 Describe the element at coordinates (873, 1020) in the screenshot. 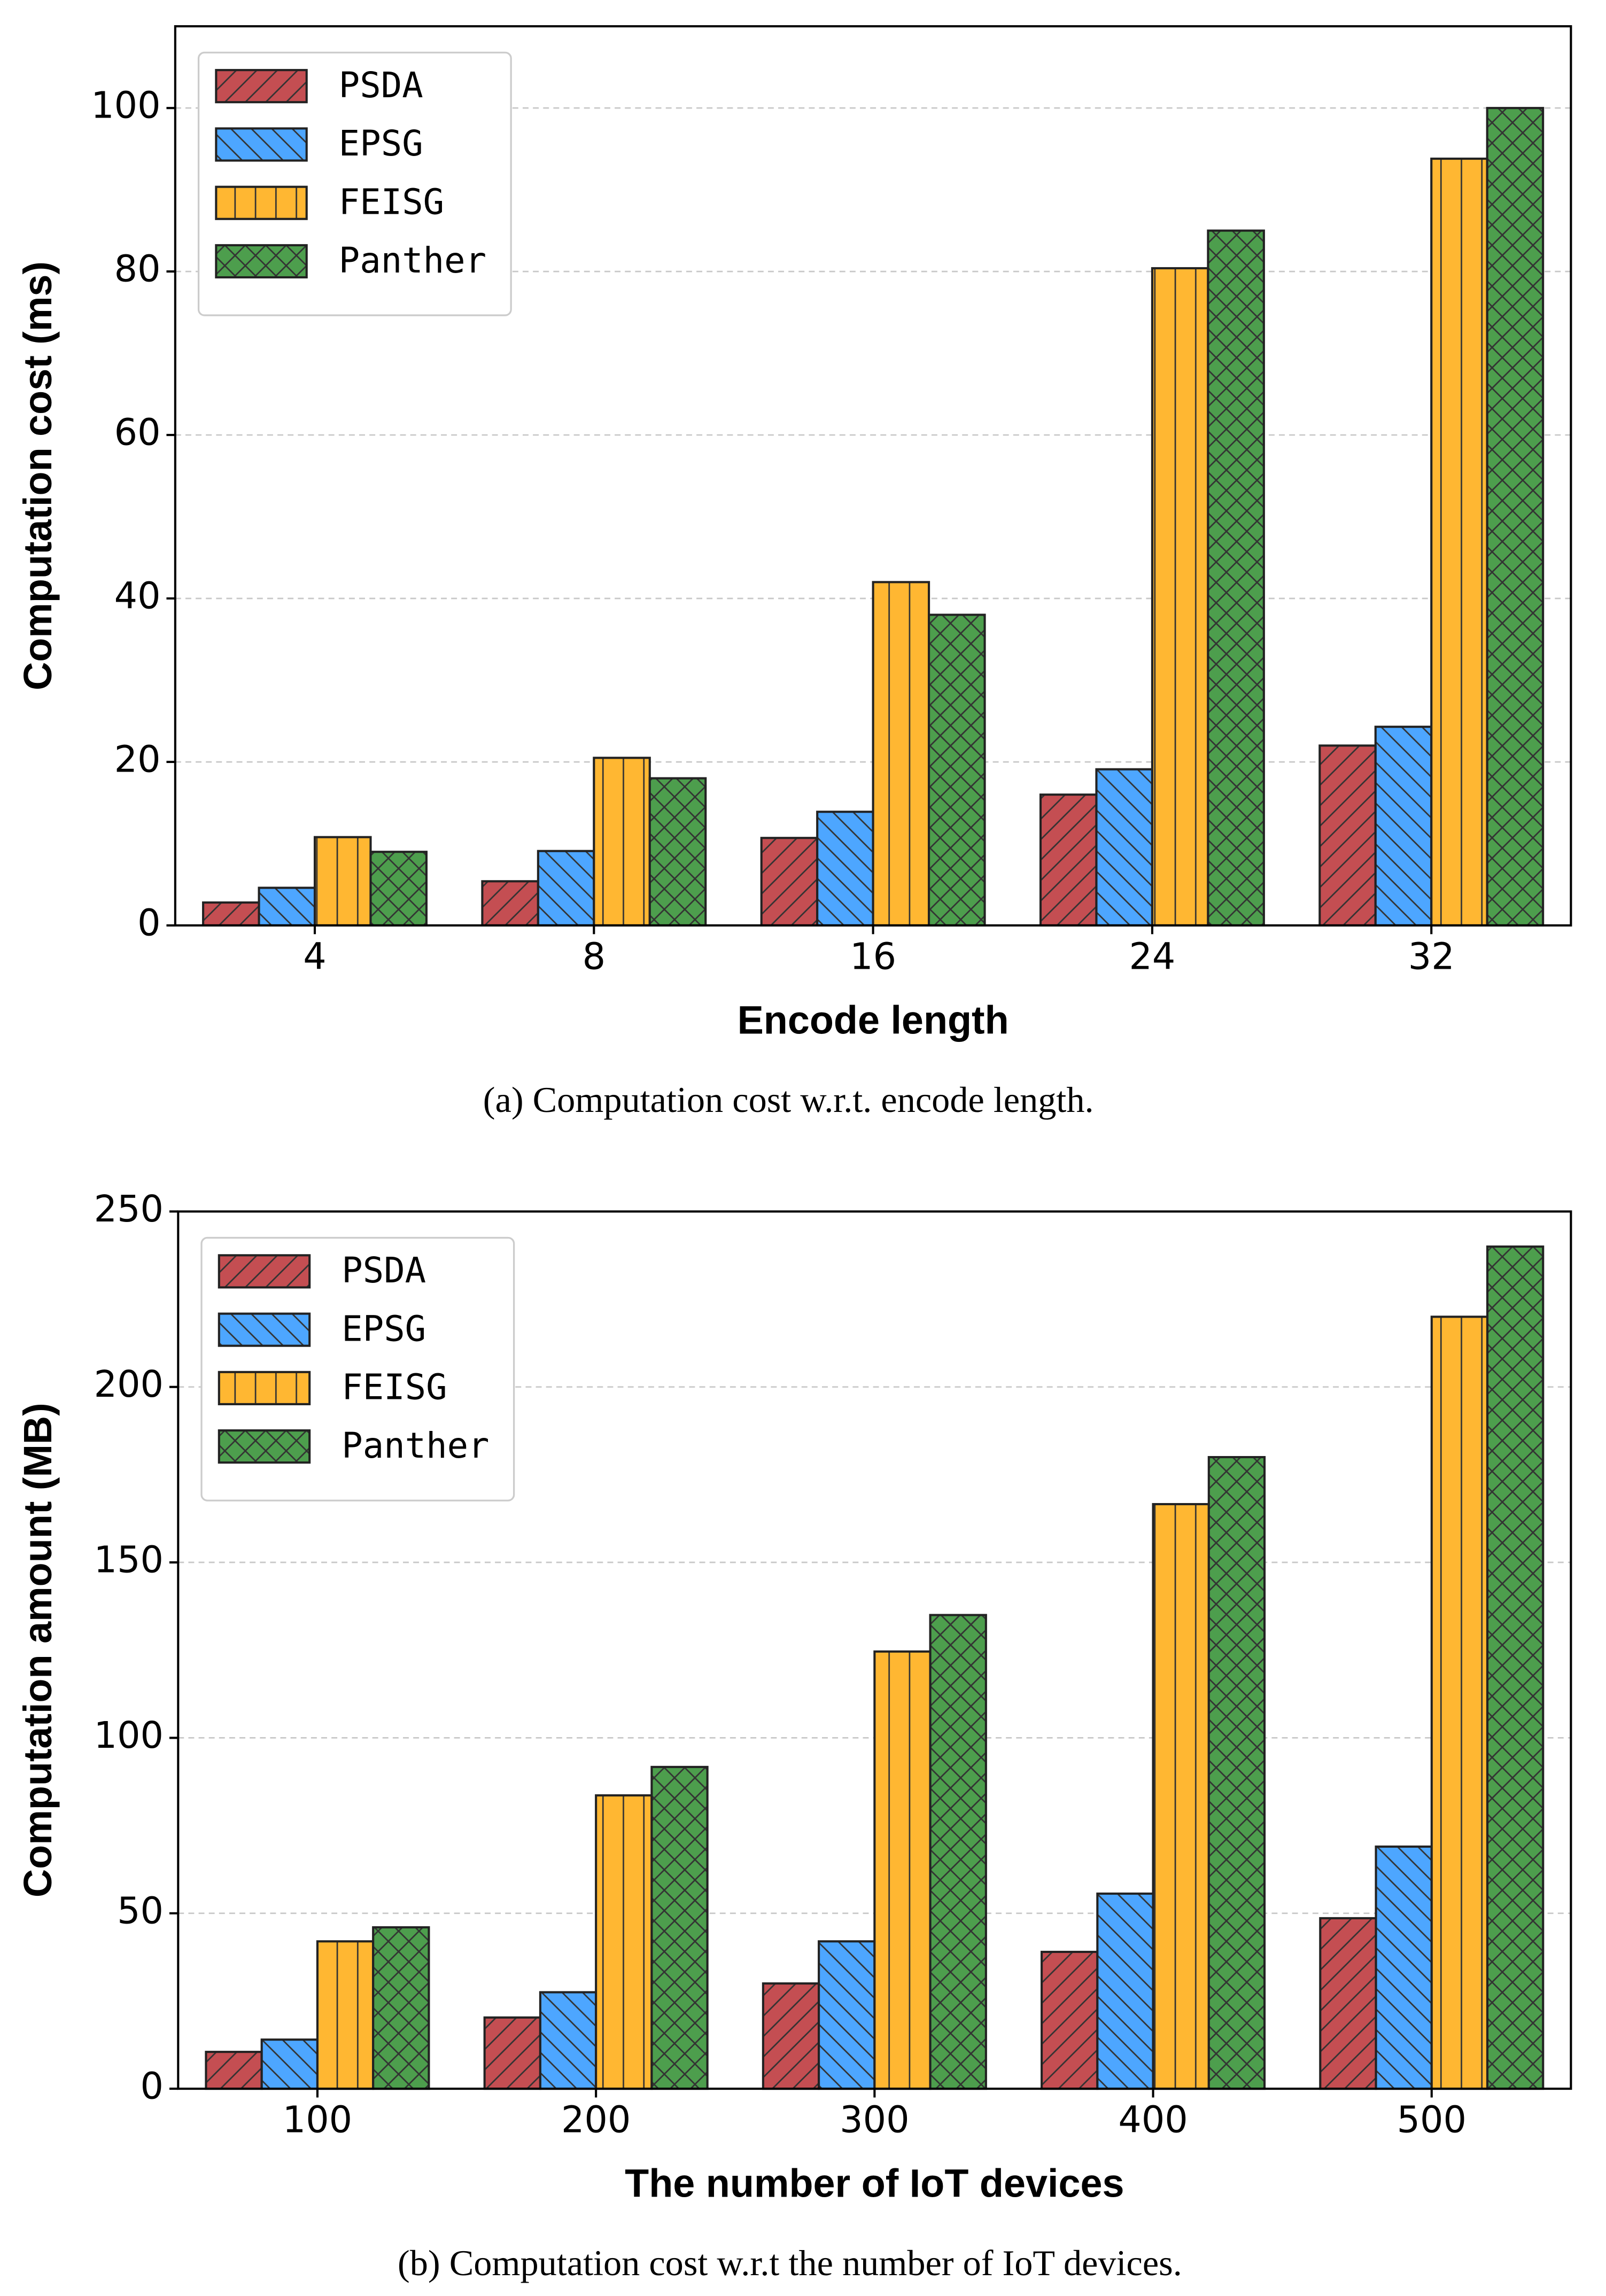

I see `x-axis-label: Encode length` at that location.